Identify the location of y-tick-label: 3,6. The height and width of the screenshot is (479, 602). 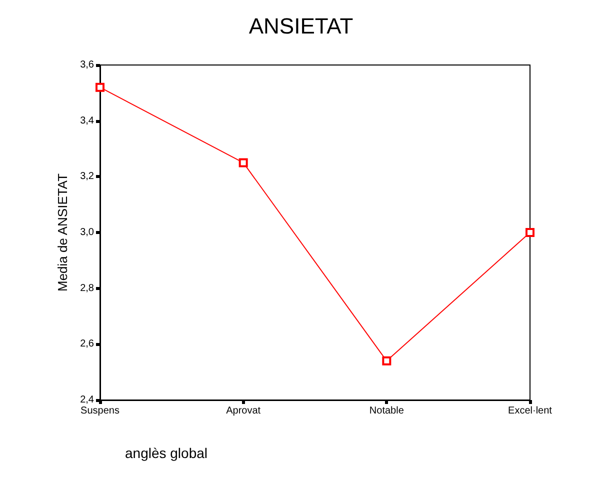
(87, 65).